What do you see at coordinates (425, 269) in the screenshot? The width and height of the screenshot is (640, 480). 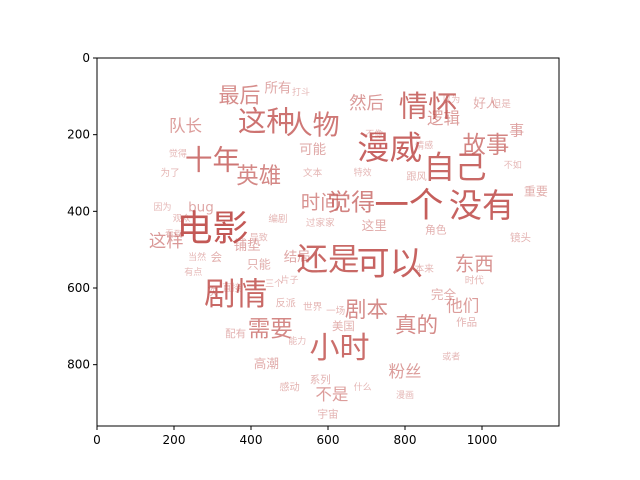 I see `word-cloud-word: 本来` at bounding box center [425, 269].